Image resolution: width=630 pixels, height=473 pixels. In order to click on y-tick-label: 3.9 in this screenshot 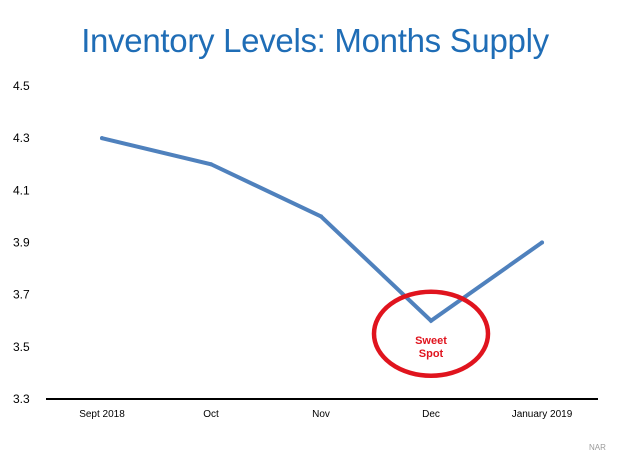, I will do `click(21, 243)`.